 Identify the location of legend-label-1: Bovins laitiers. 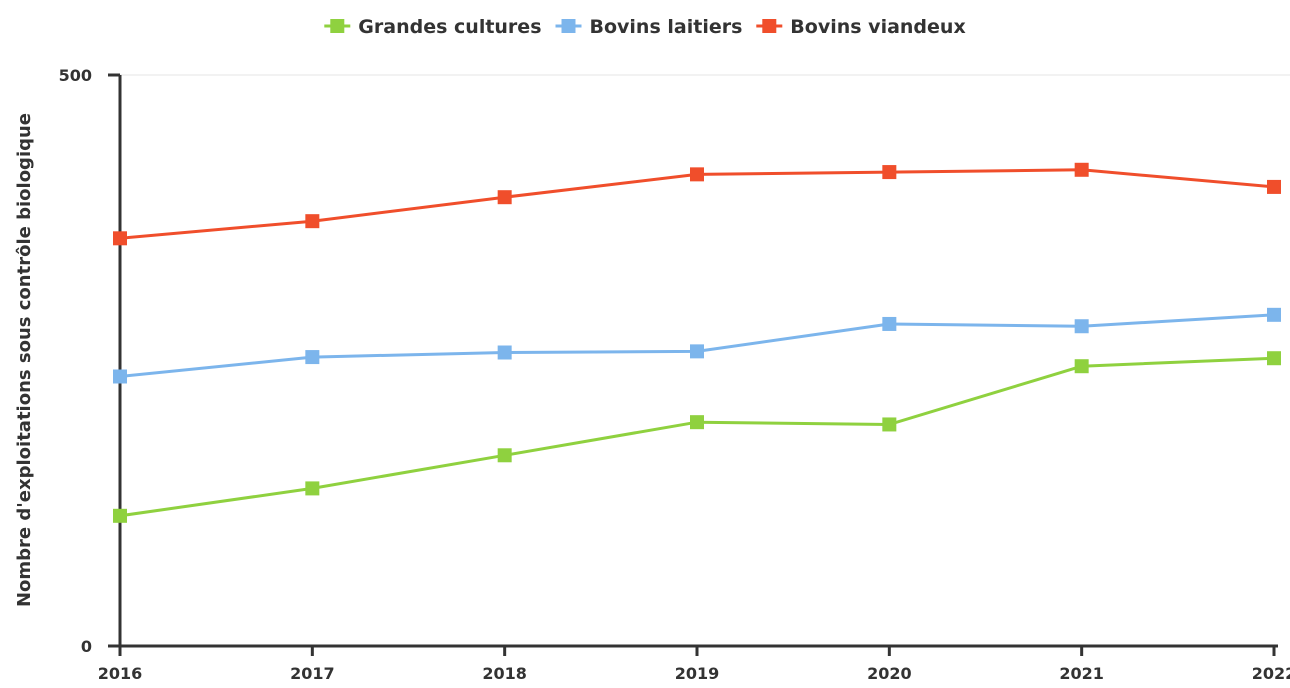
(666, 27).